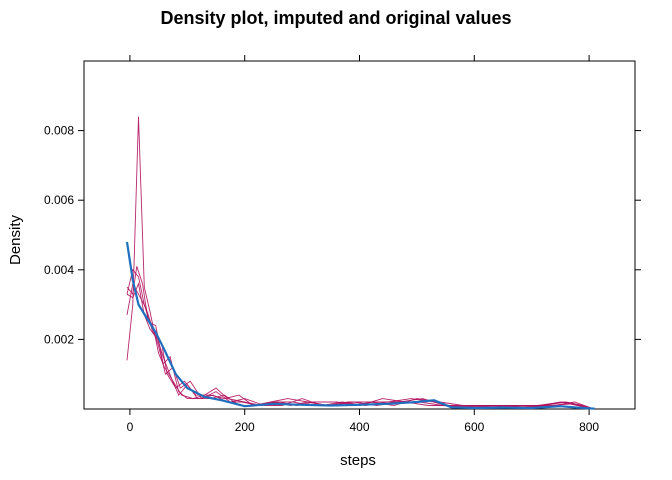  I want to click on x-tick-label: 600, so click(474, 427).